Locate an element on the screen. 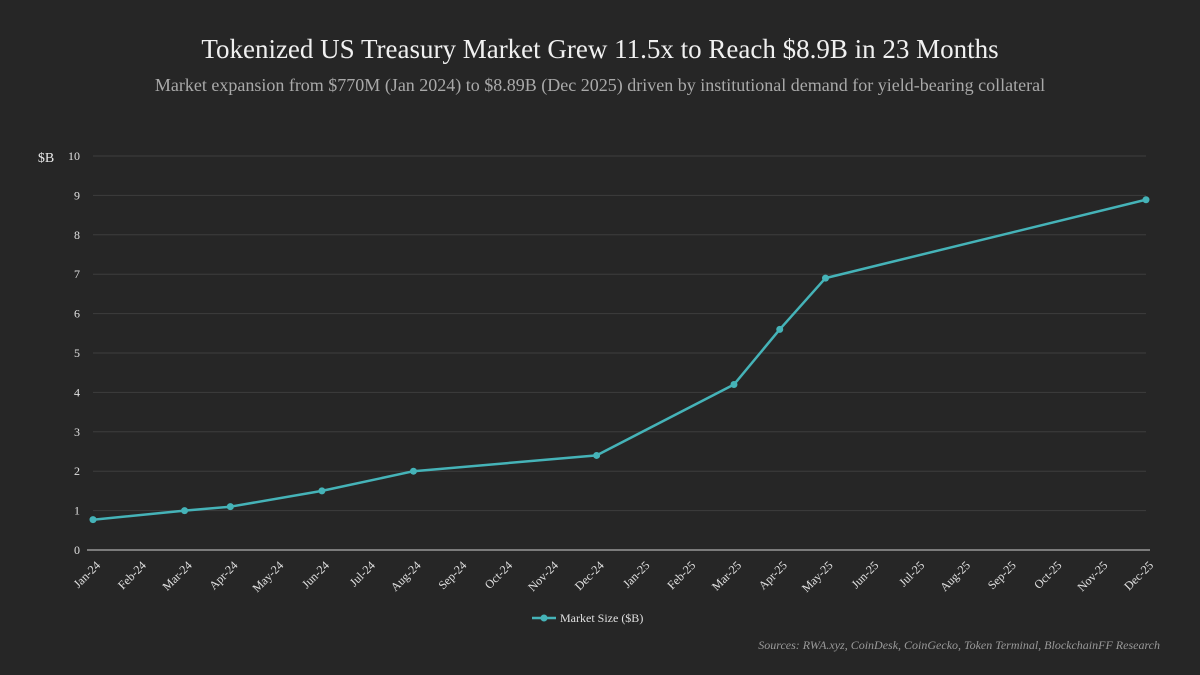  legend-swatch-marker is located at coordinates (544, 618).